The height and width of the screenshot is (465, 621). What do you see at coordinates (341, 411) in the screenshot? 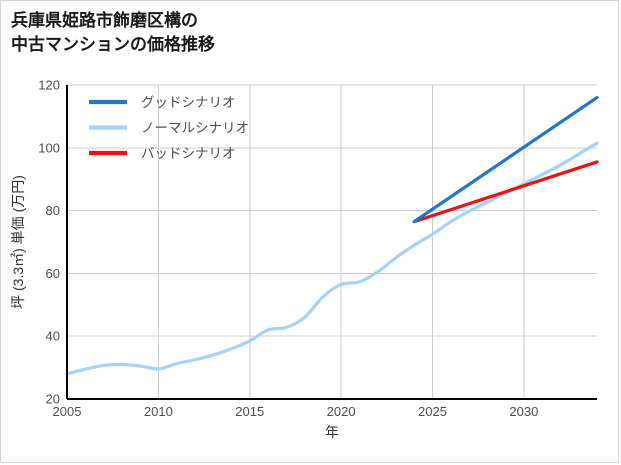
I see `x-tick-label-2020: 2020` at bounding box center [341, 411].